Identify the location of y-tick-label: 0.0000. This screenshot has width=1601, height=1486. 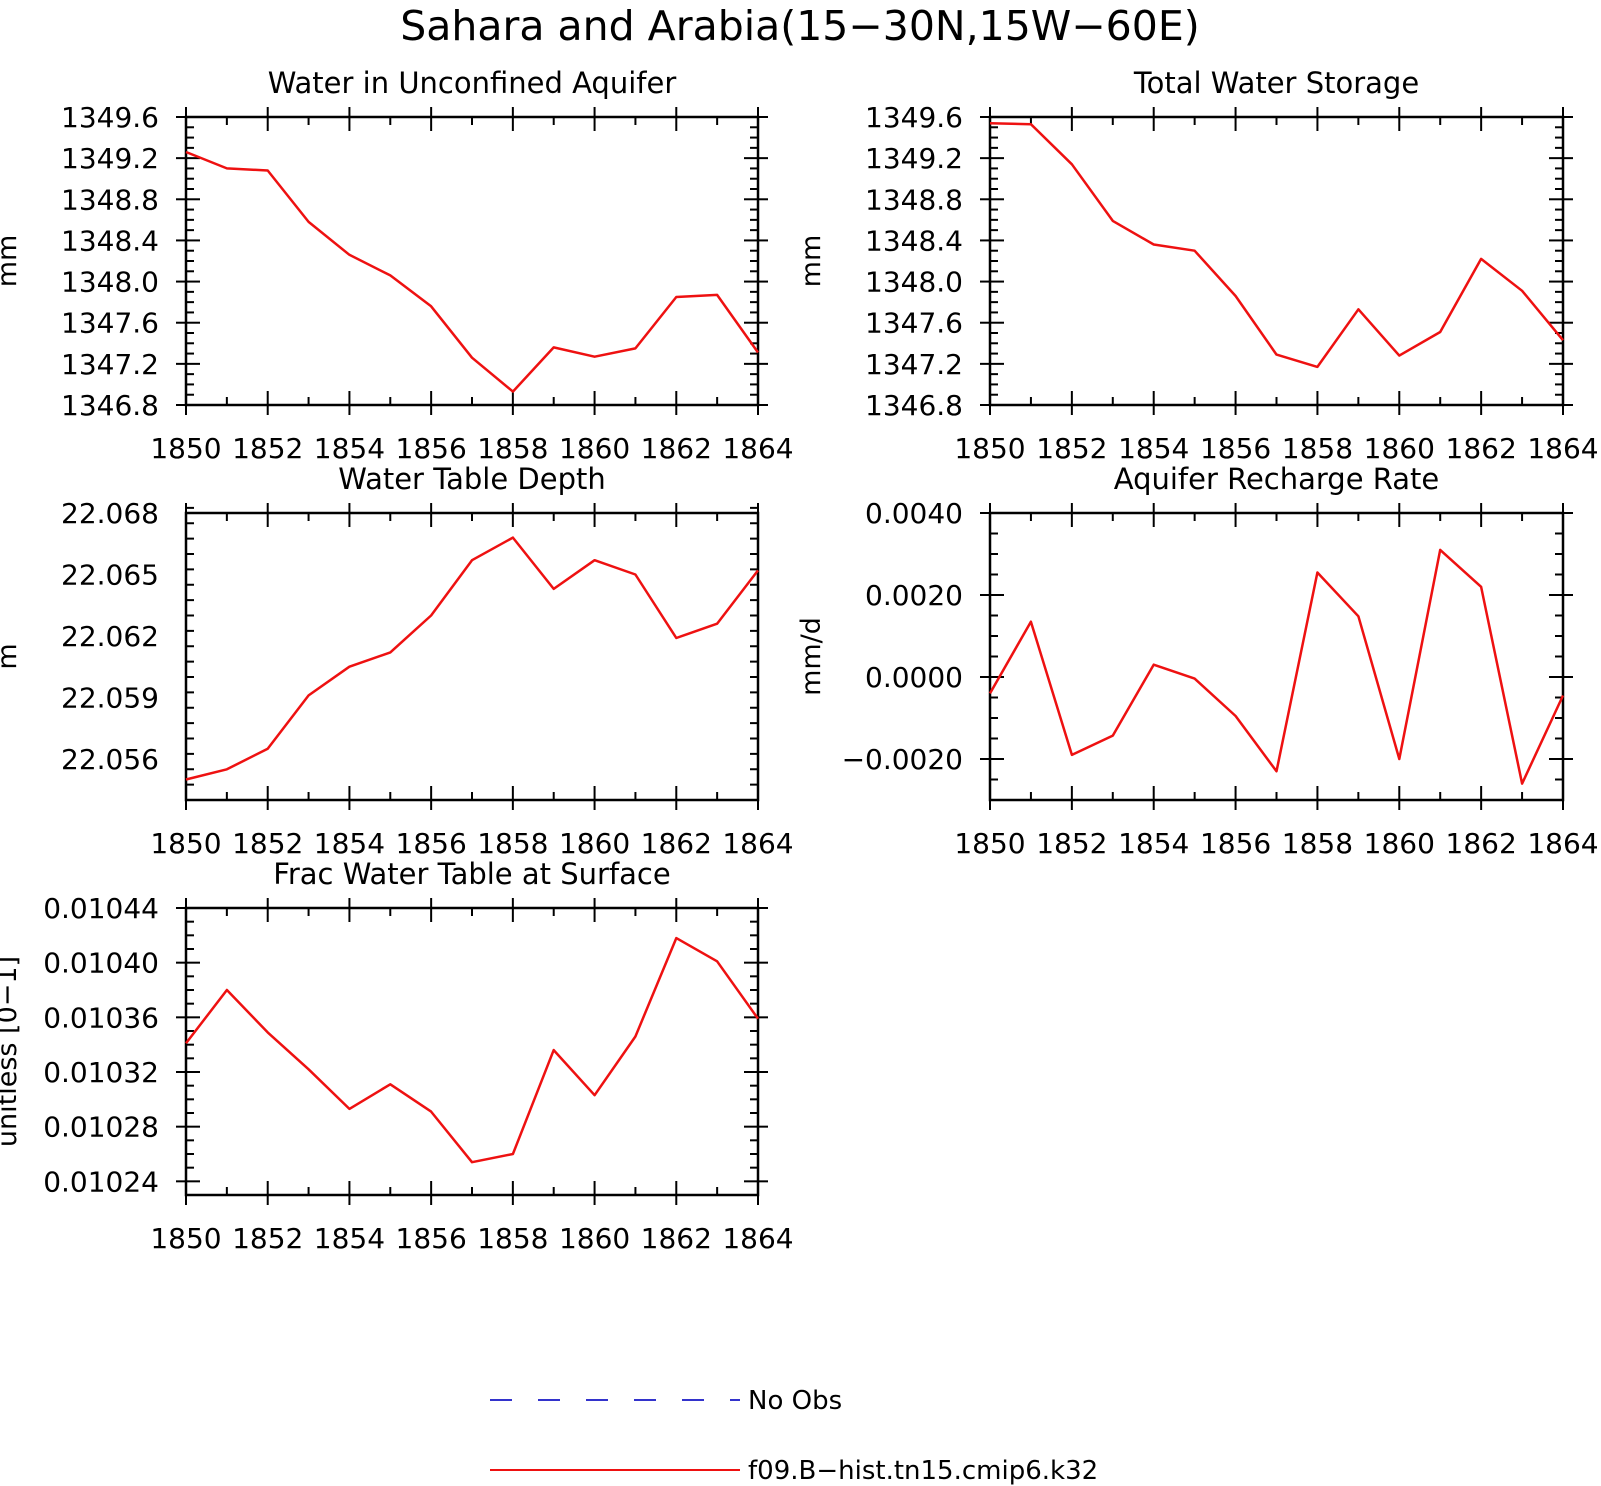
(914, 677).